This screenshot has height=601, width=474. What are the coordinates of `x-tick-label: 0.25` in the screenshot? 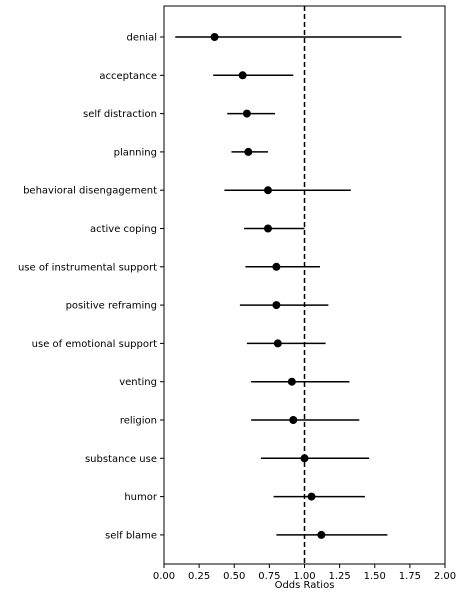 It's located at (199, 576).